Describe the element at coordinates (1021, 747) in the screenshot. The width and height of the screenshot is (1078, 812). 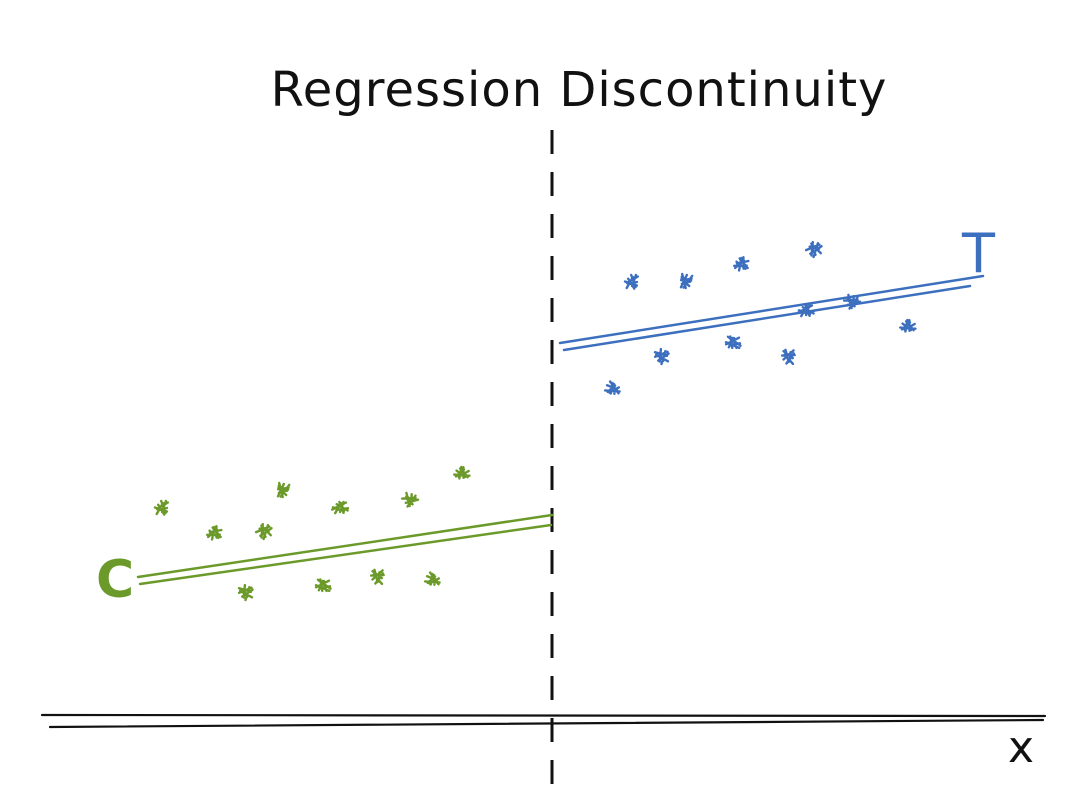
I see `x-axis-label: x` at that location.